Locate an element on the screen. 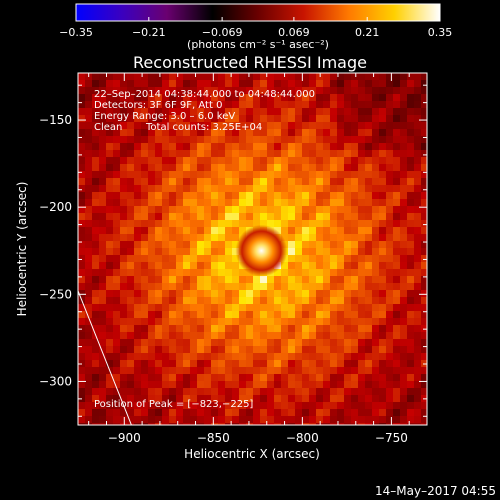 The width and height of the screenshot is (500, 500). peak-position-text: Position of Peak = [−823,−225] is located at coordinates (173, 404).